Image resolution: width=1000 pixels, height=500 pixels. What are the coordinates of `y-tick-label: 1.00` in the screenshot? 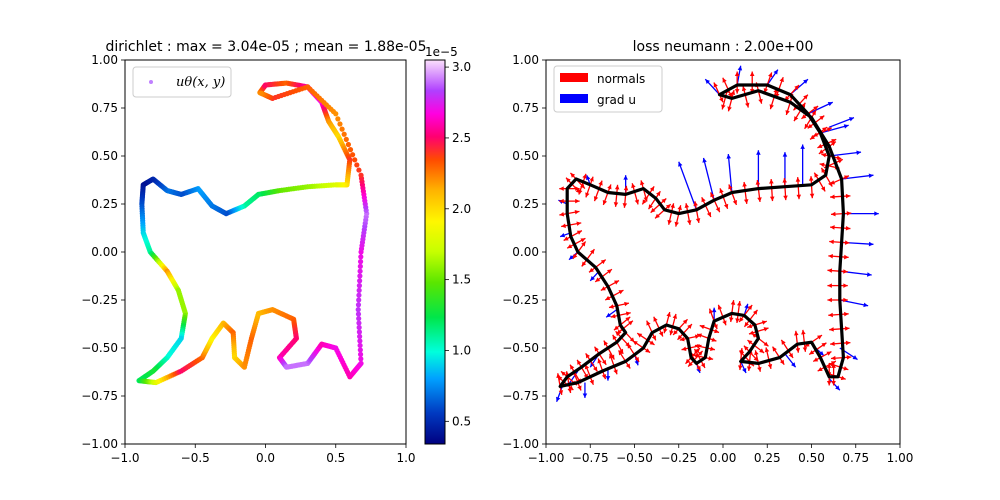 It's located at (104, 60).